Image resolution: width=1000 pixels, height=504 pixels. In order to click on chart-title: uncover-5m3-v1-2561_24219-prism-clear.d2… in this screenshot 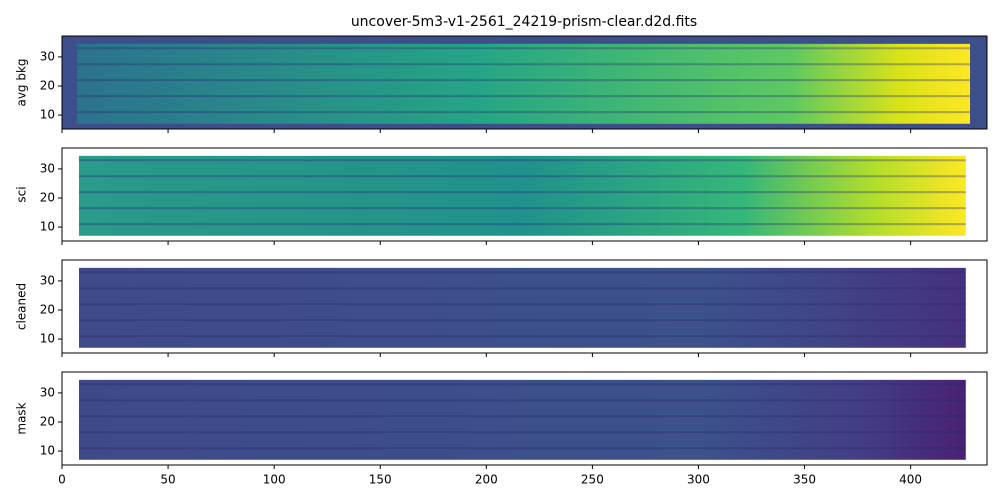, I will do `click(524, 22)`.